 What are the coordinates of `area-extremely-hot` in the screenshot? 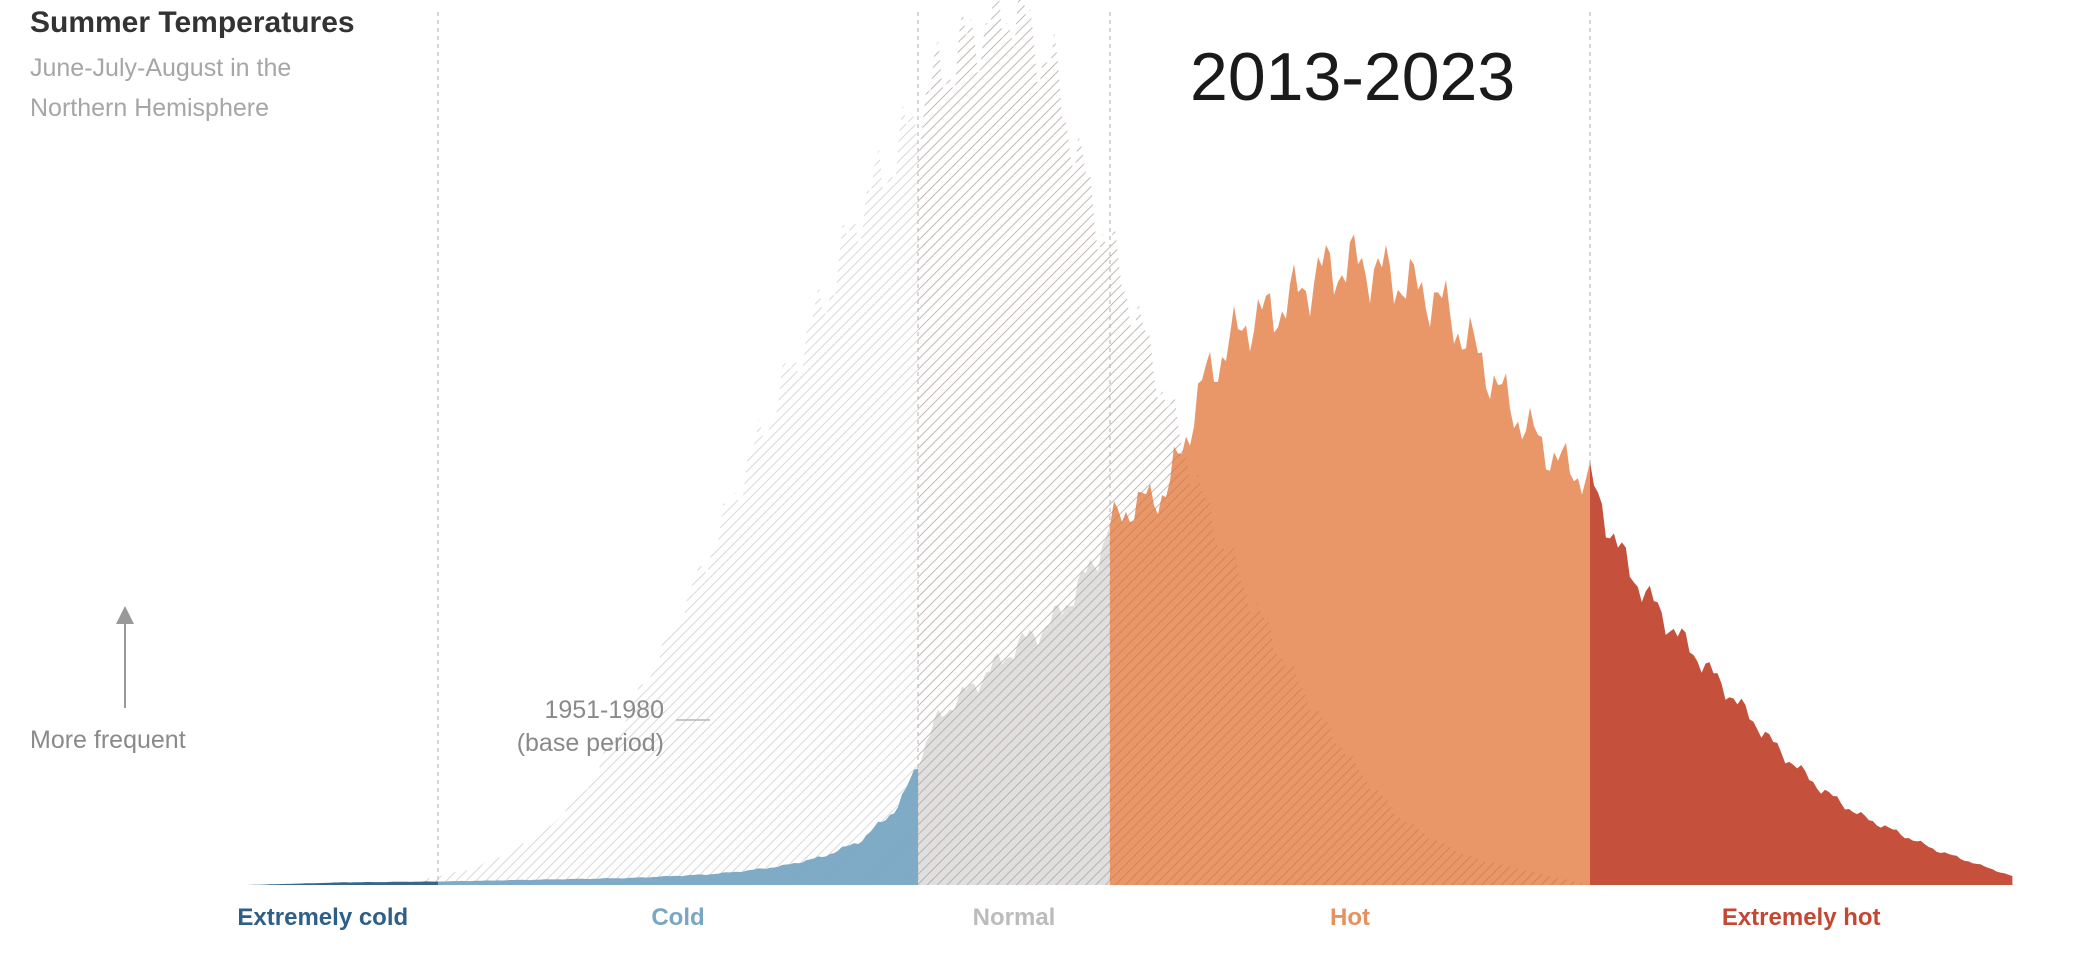 It's located at (1801, 673).